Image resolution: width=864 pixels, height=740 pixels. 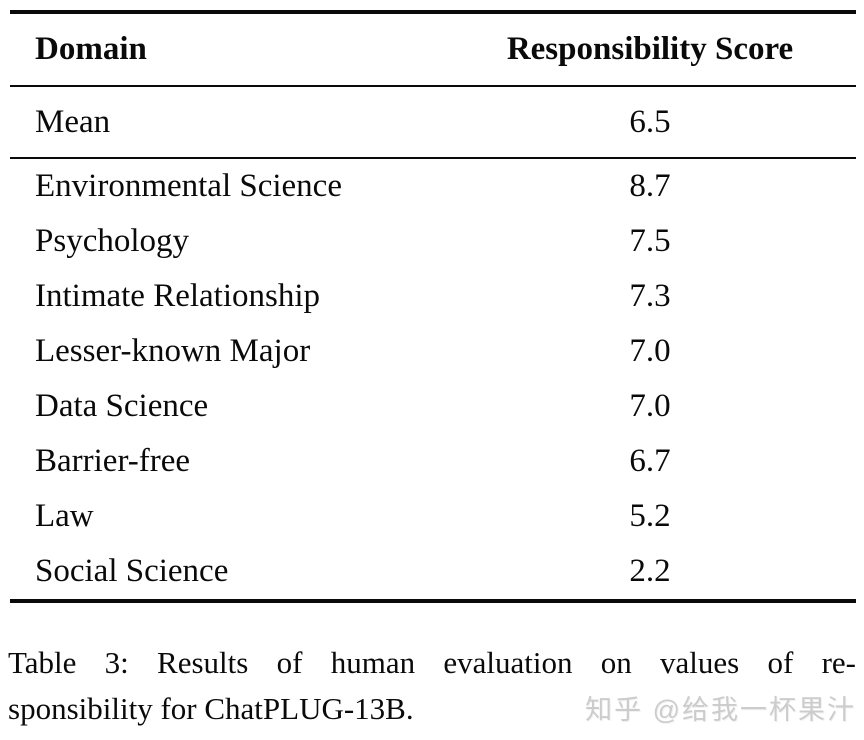 What do you see at coordinates (188, 186) in the screenshot?
I see `cell-domain: Environmental Science` at bounding box center [188, 186].